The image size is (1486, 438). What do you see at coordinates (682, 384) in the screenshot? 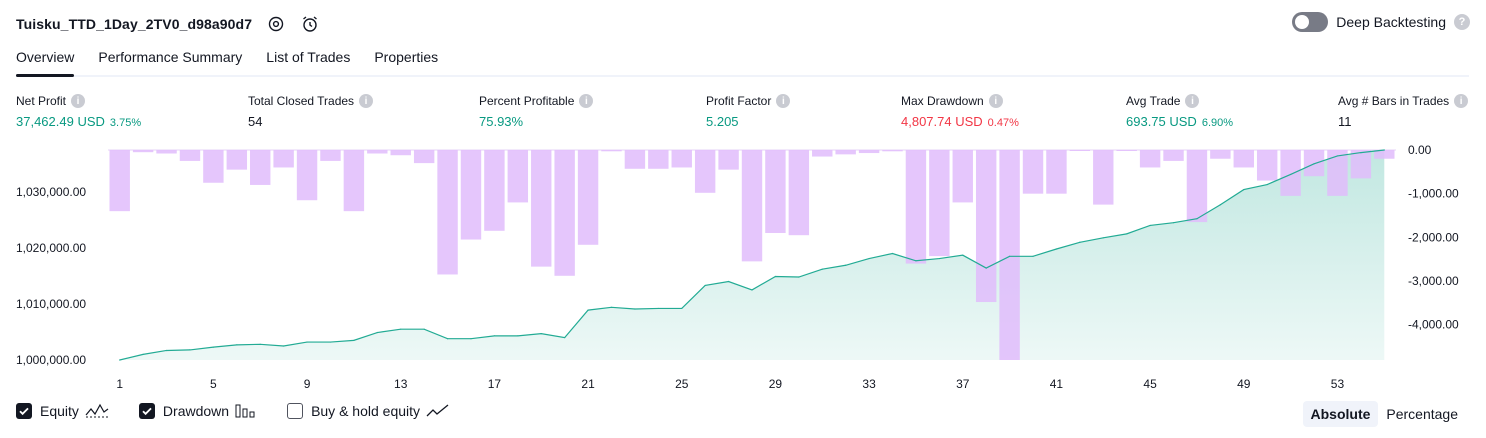
I see `x-axis-tick-label: 25` at bounding box center [682, 384].